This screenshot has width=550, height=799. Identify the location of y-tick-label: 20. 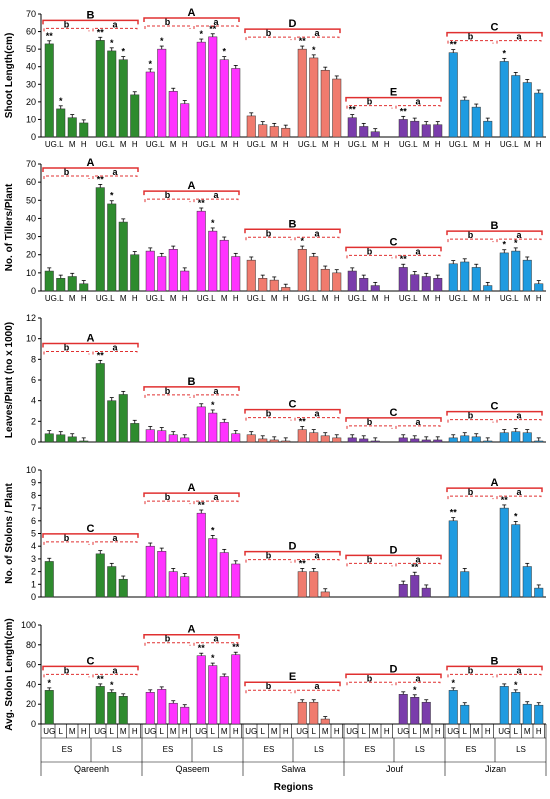
(31, 255).